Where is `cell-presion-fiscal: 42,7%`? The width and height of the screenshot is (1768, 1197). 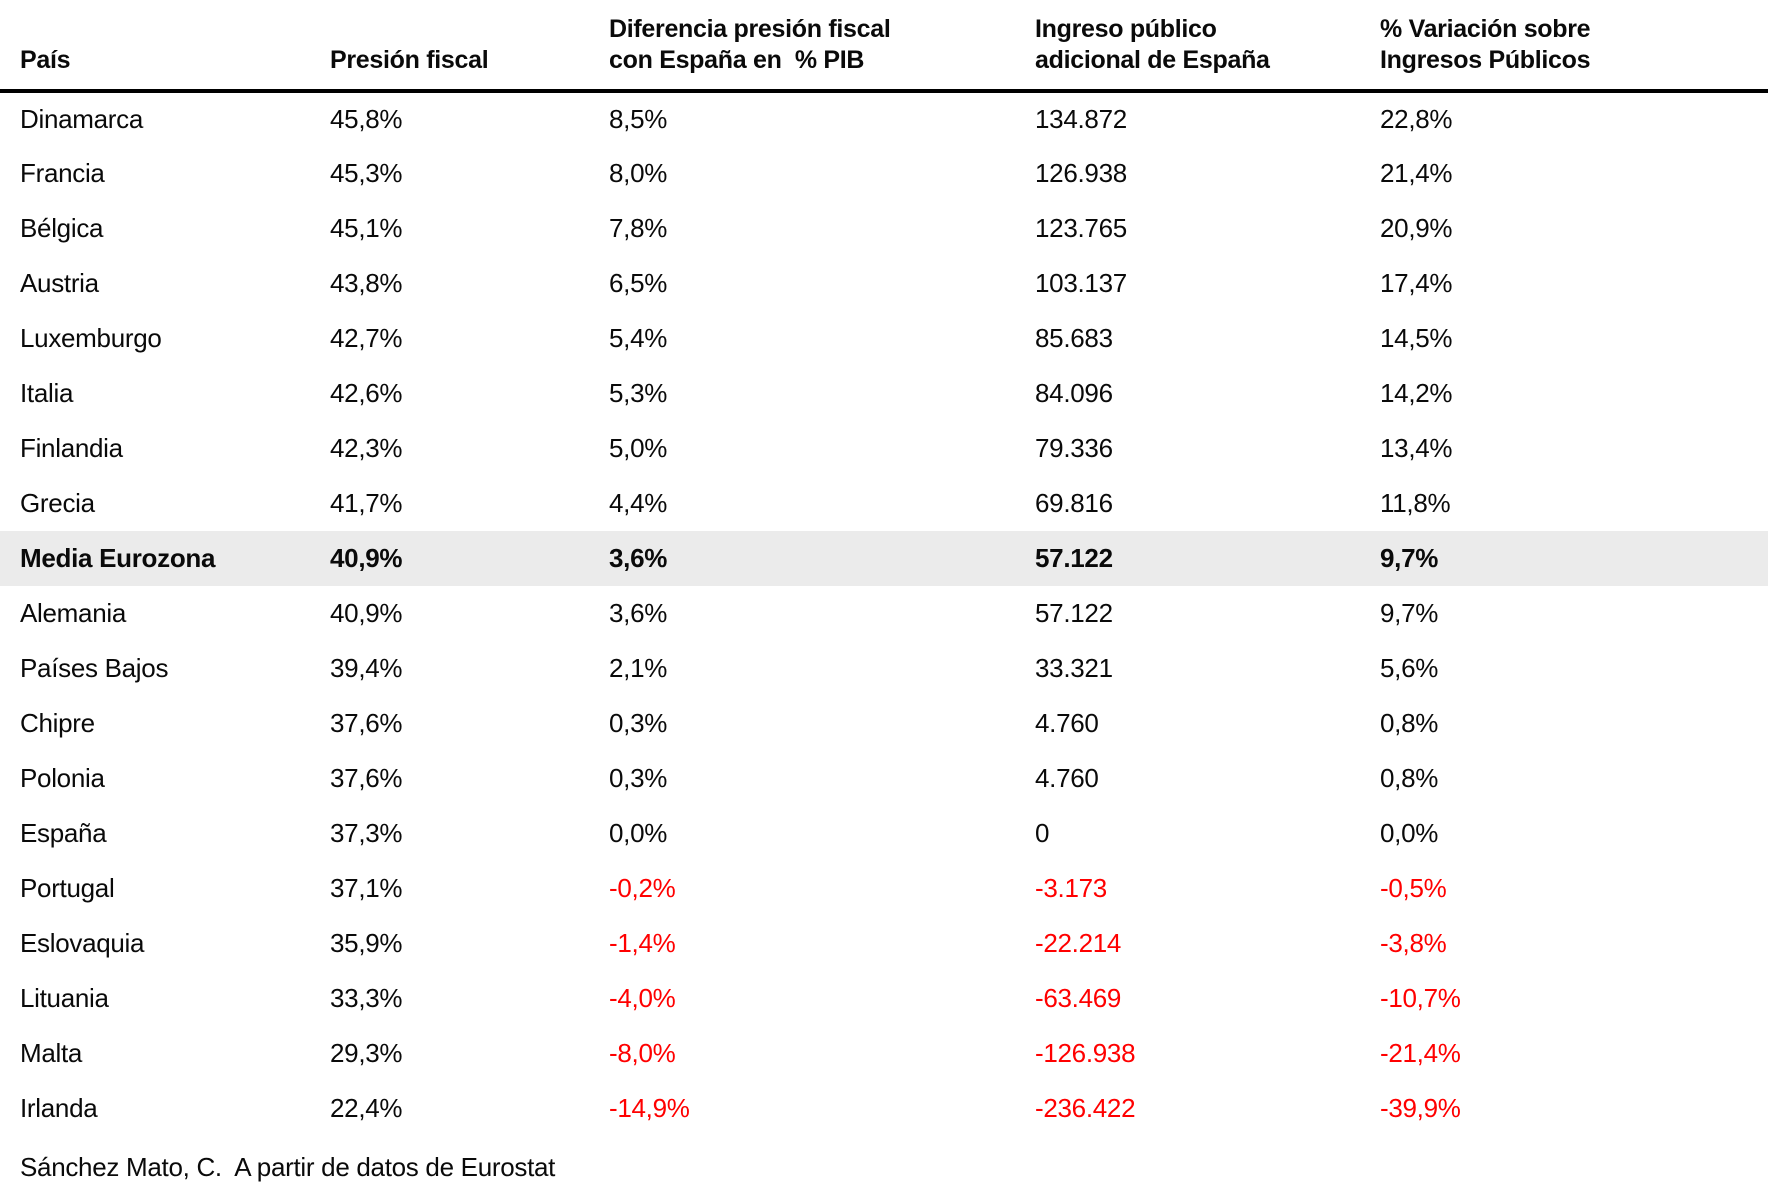 cell-presion-fiscal: 42,7% is located at coordinates (366, 338).